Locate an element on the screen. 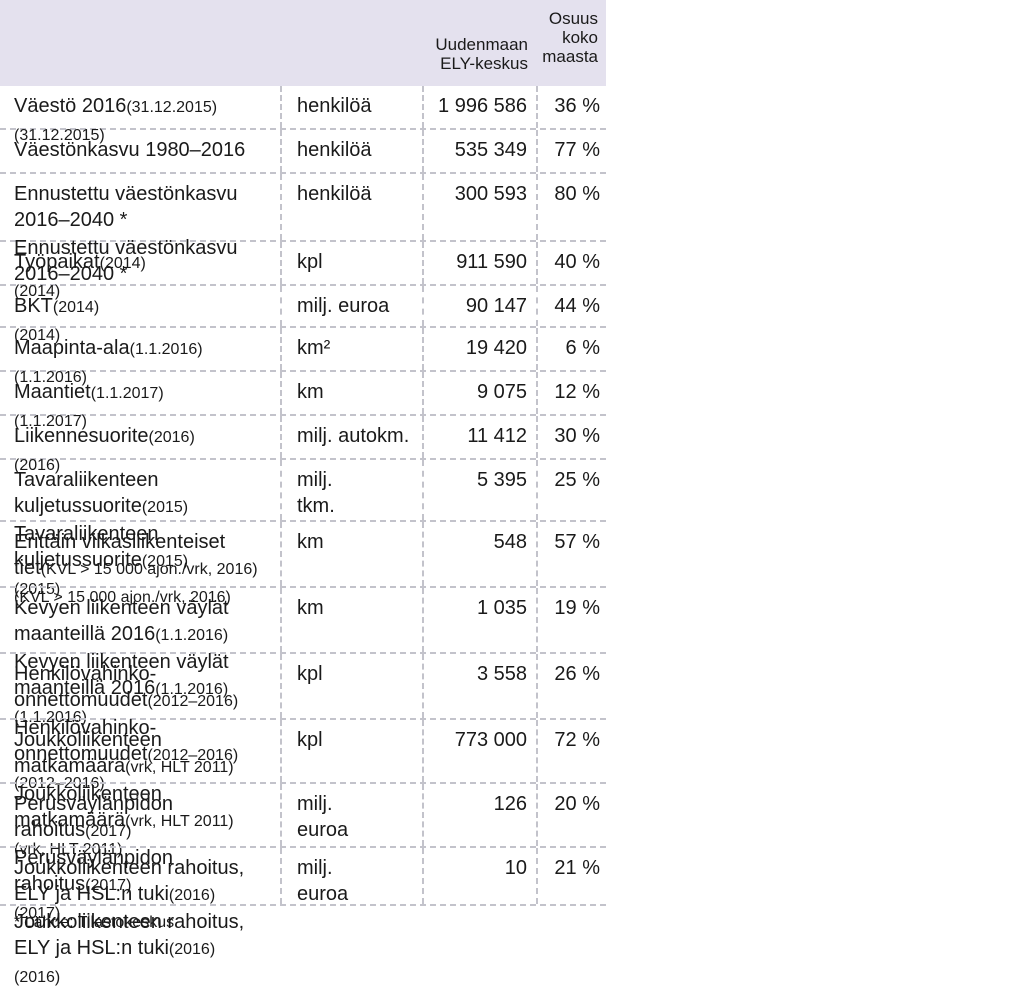 The height and width of the screenshot is (991, 1024). row-label-text: Ennustettu väestönkasvu 2016–2040 * is located at coordinates (126, 207).